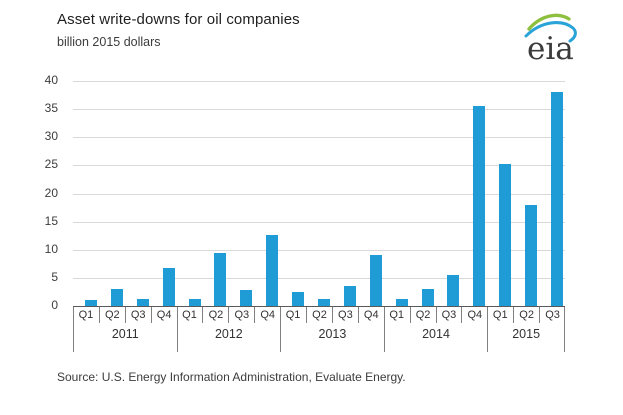 Image resolution: width=623 pixels, height=415 pixels. What do you see at coordinates (51, 248) in the screenshot?
I see `y-tick-label: 10` at bounding box center [51, 248].